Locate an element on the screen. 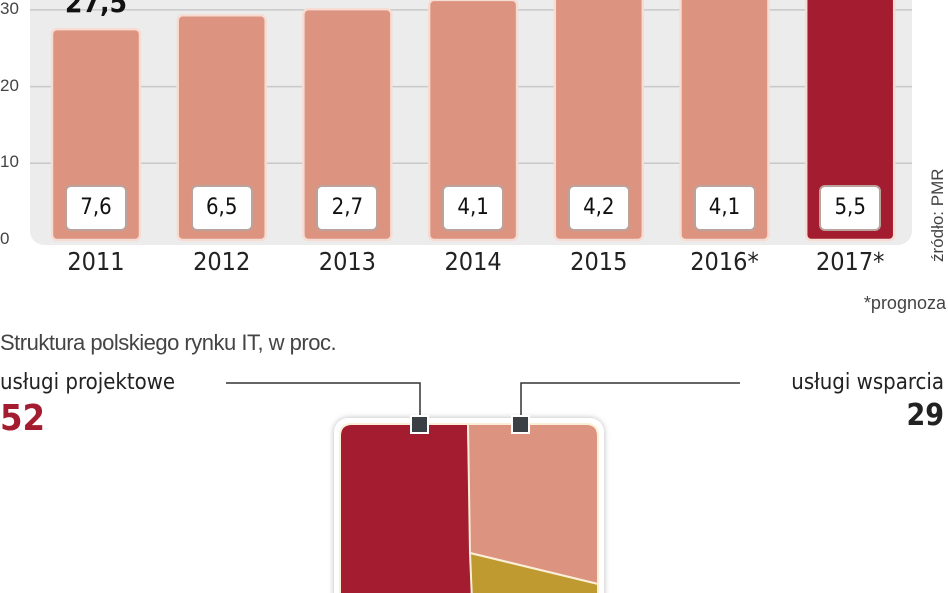 The image size is (948, 593). bar-2017-forecast is located at coordinates (850, 121).